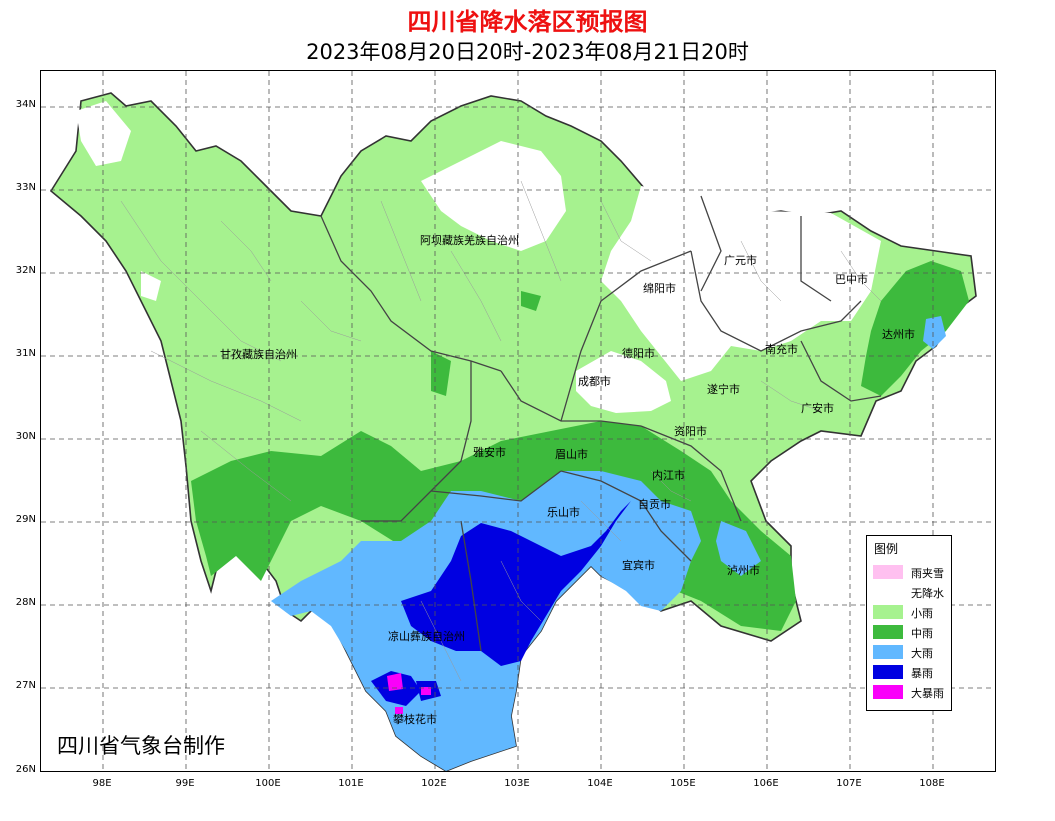 Image resolution: width=1055 pixels, height=821 pixels. I want to click on lat-label-29: 29N, so click(25, 519).